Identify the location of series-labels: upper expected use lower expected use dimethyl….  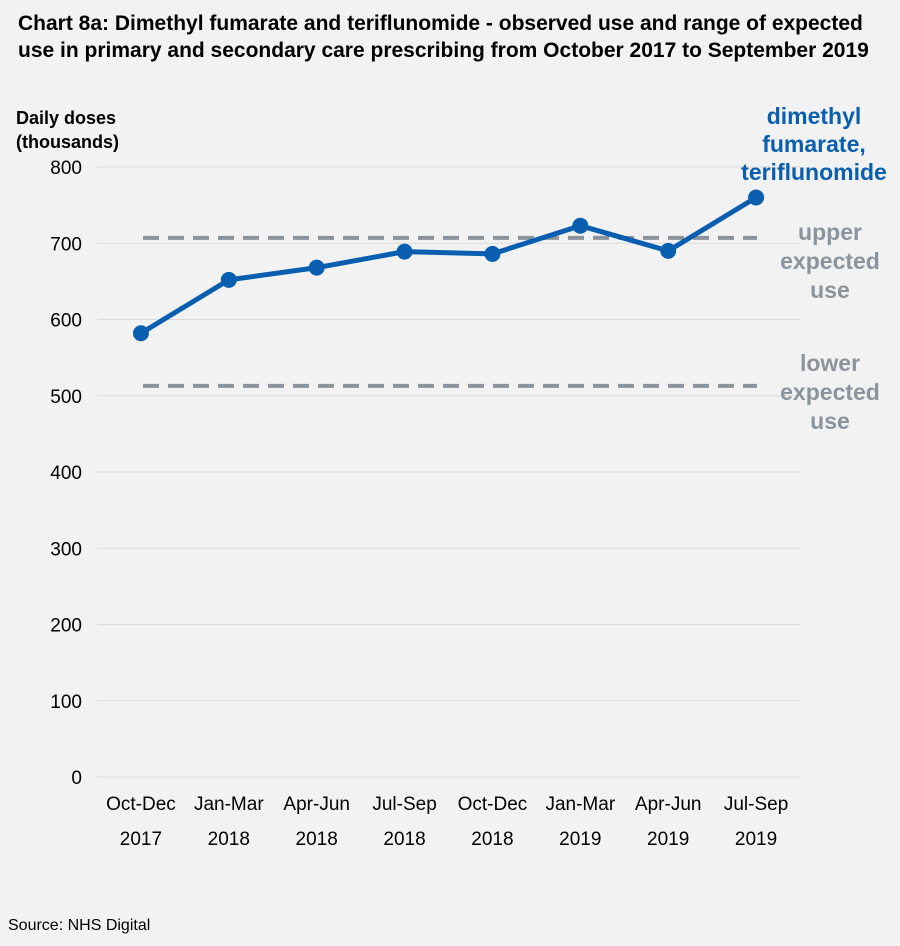
(814, 268).